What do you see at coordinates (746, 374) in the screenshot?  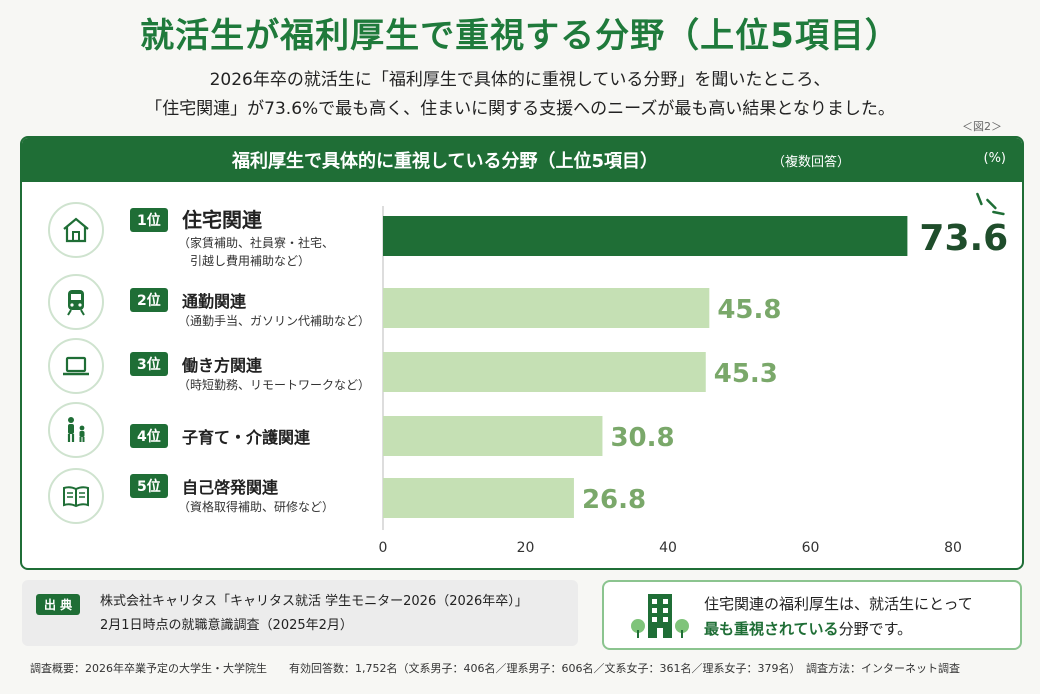 I see `bar-value-label: 45.3` at bounding box center [746, 374].